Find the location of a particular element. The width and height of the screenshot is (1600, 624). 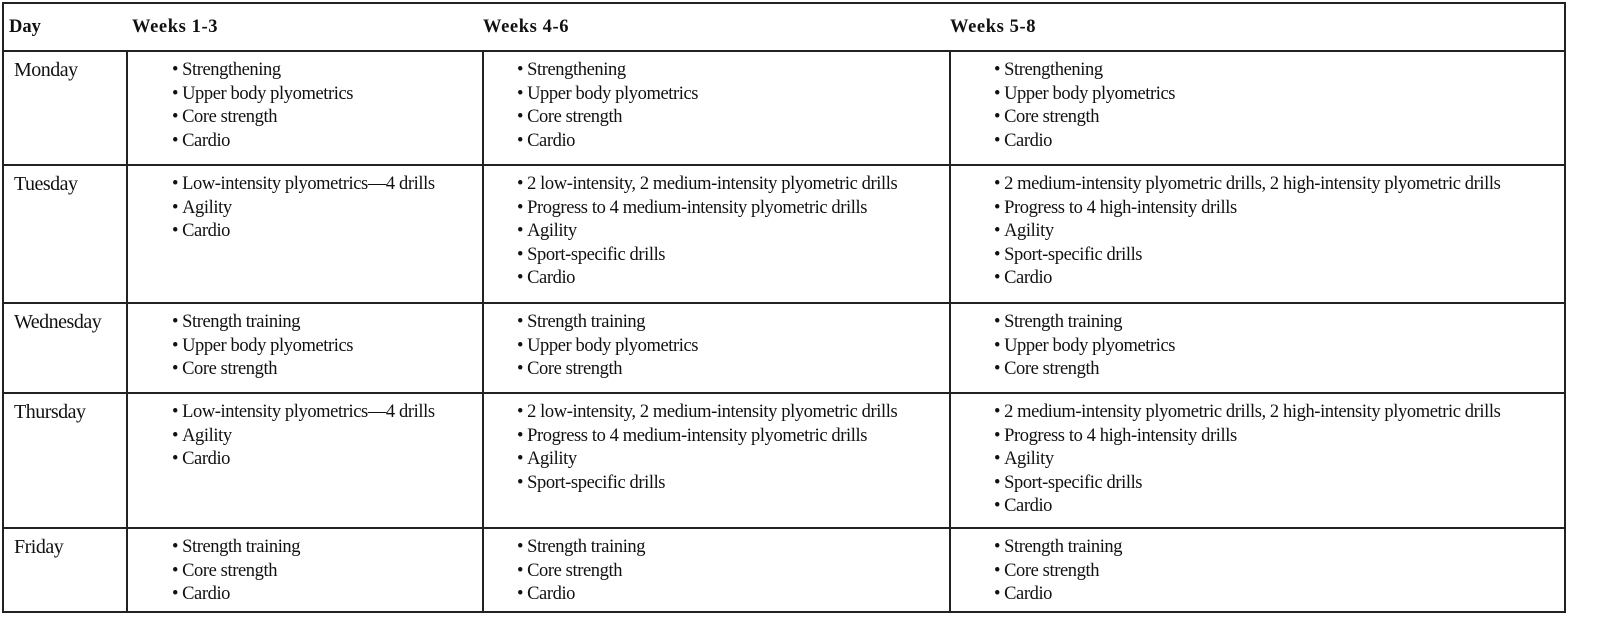

header-day: Day is located at coordinates (64, 27).